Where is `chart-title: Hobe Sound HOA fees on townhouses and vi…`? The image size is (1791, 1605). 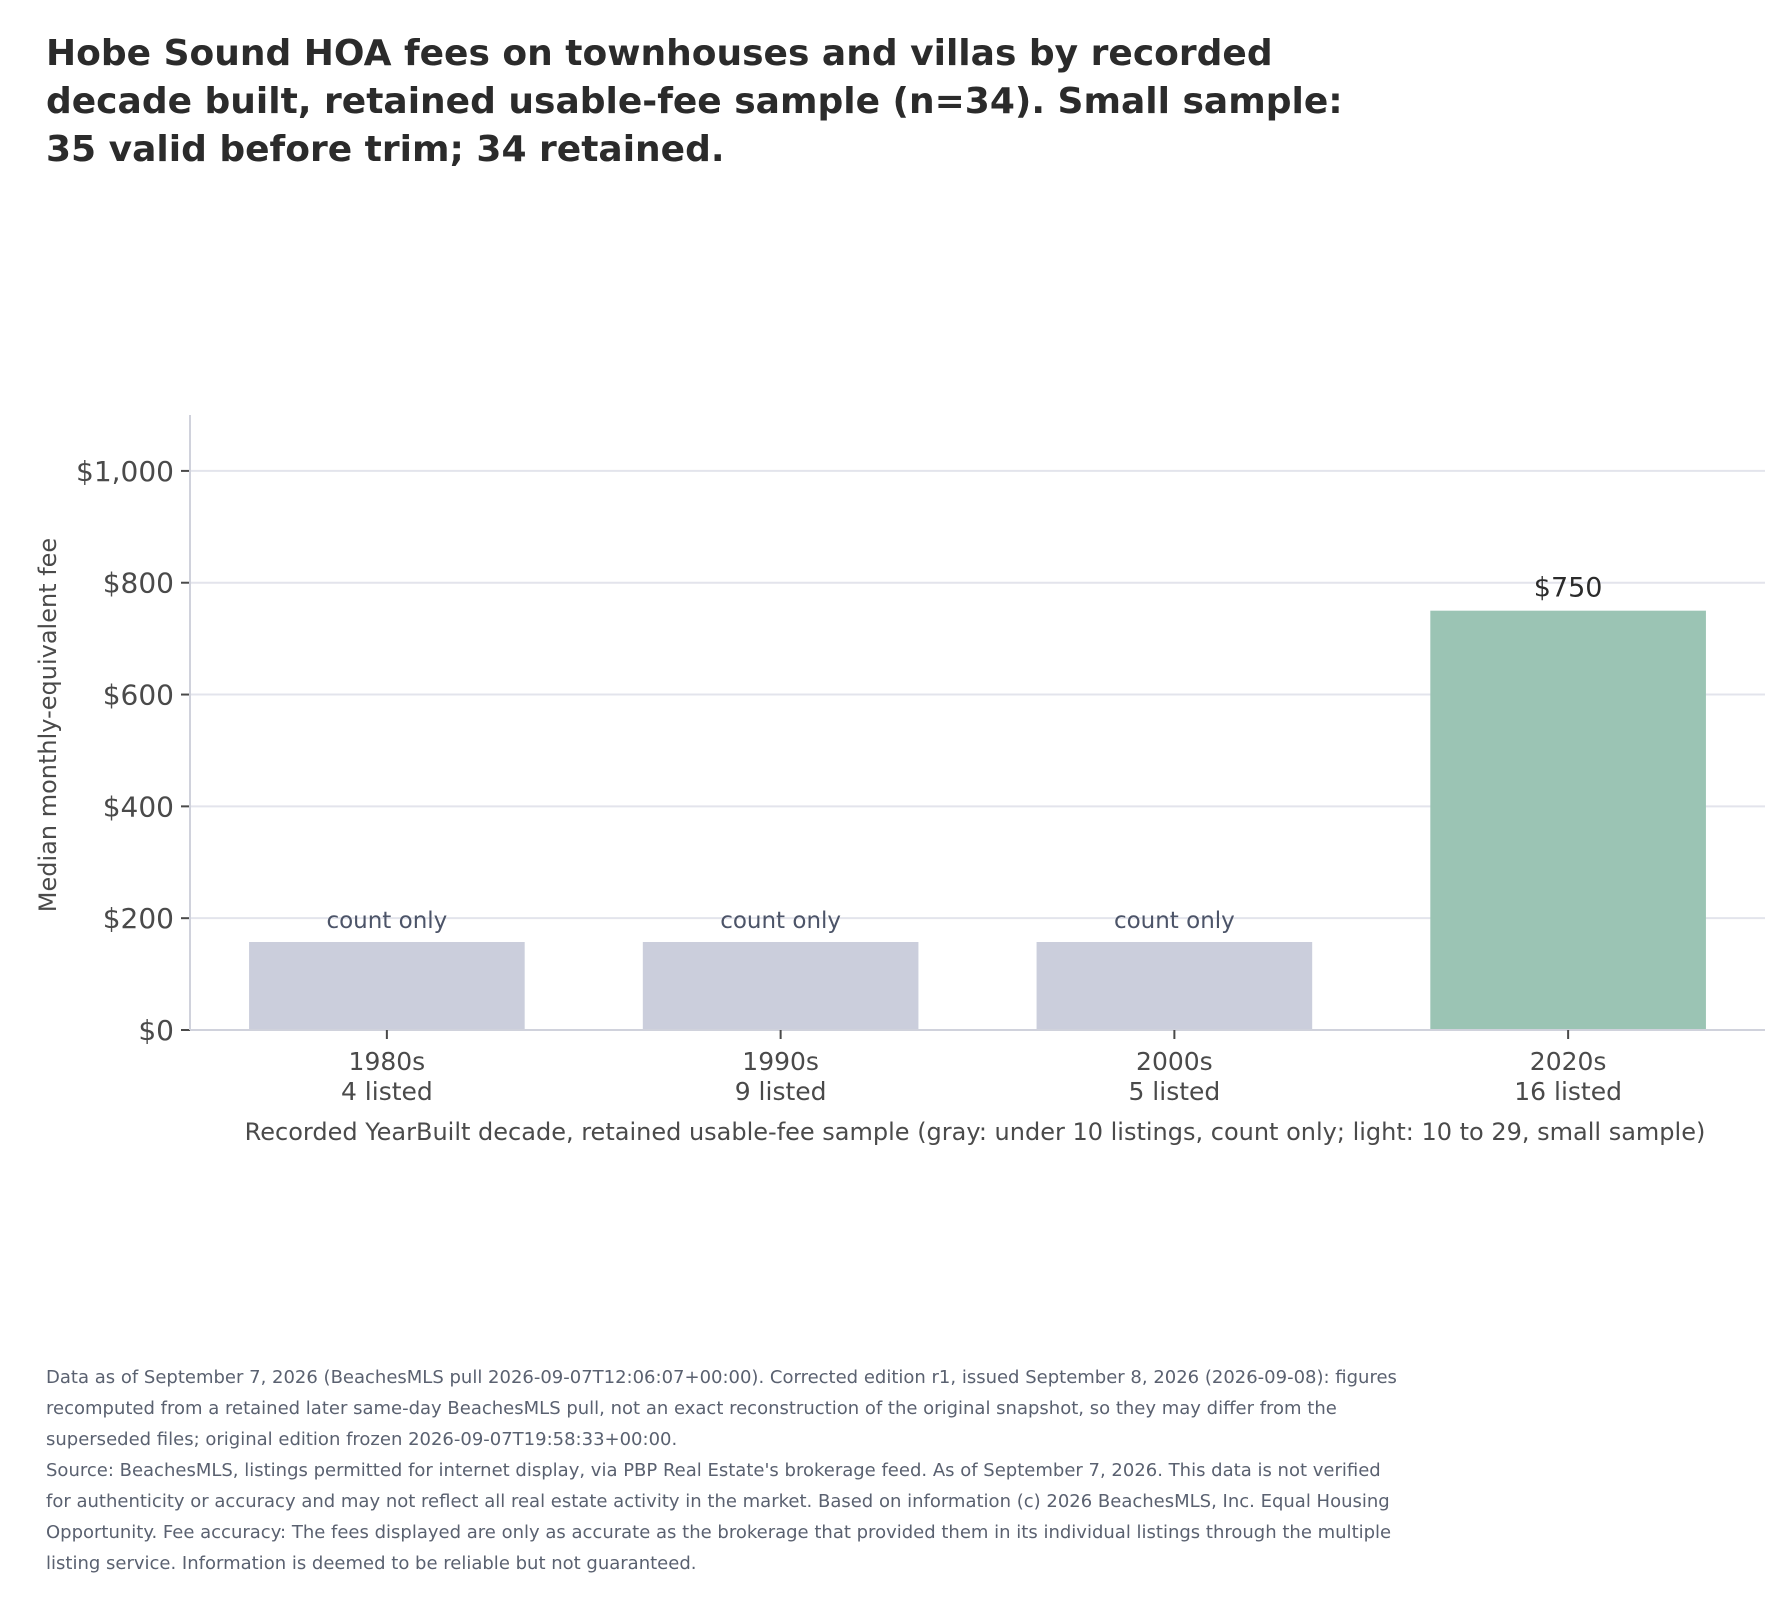 chart-title: Hobe Sound HOA fees on townhouses and vi… is located at coordinates (694, 101).